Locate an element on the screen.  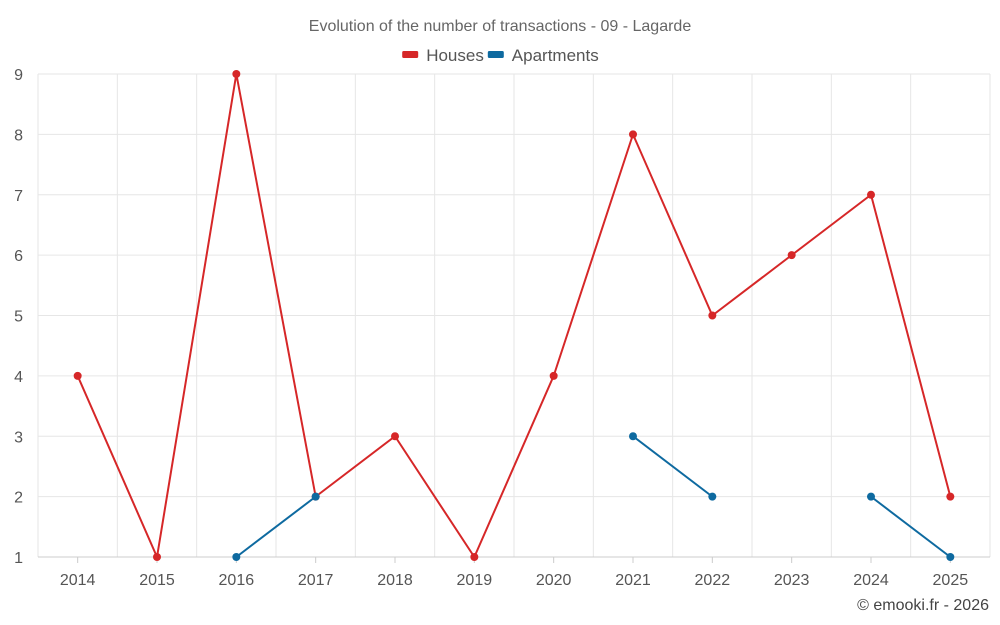
legend-item-houses: Houses is located at coordinates (443, 55).